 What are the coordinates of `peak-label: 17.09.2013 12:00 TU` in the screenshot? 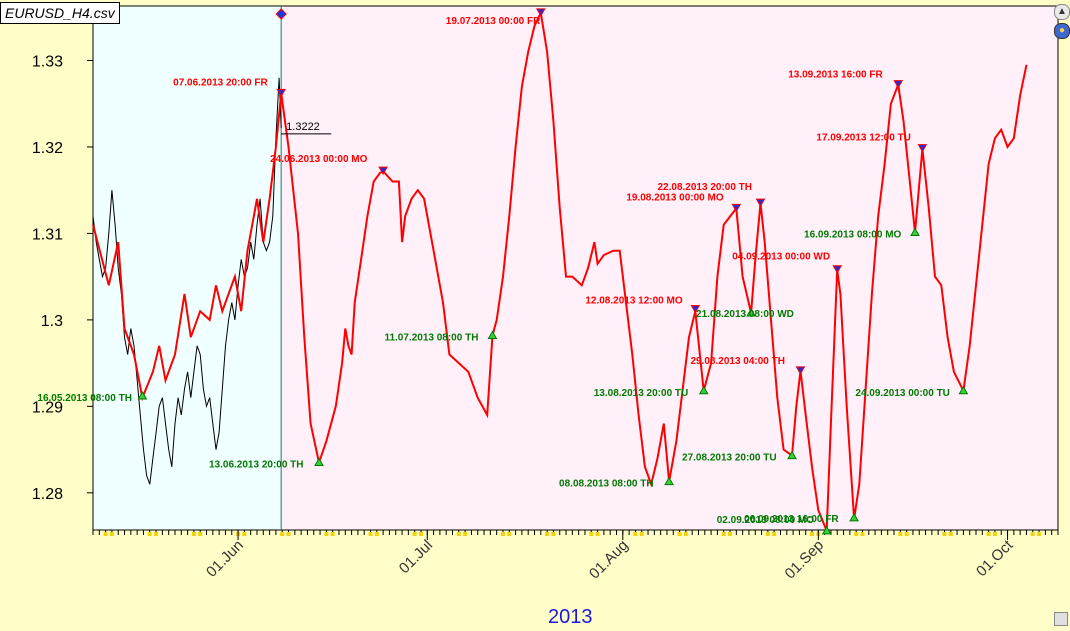 It's located at (863, 138).